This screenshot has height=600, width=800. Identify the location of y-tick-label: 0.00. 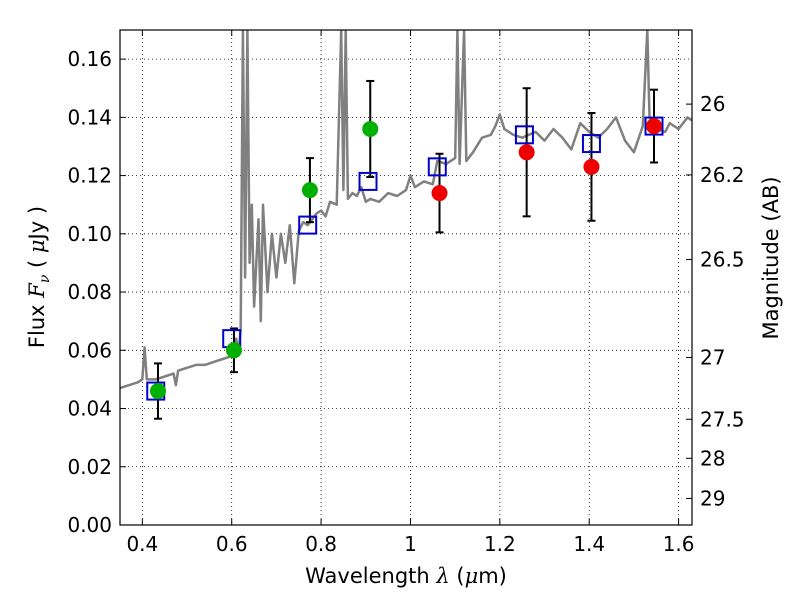
(89, 525).